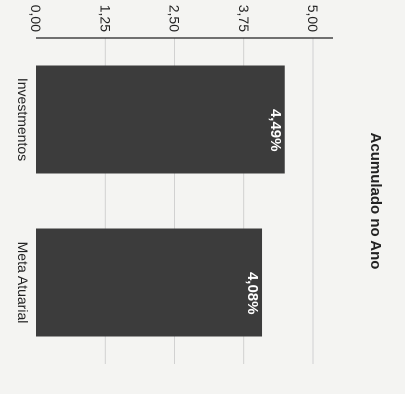  Describe the element at coordinates (275, 130) in the screenshot. I see `bar-data-label: 4,49%` at that location.